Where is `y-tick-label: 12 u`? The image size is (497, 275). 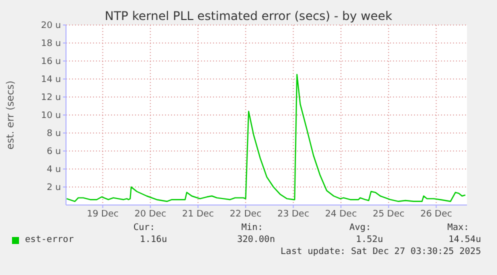 y-tick-label: 12 u is located at coordinates (50, 98).